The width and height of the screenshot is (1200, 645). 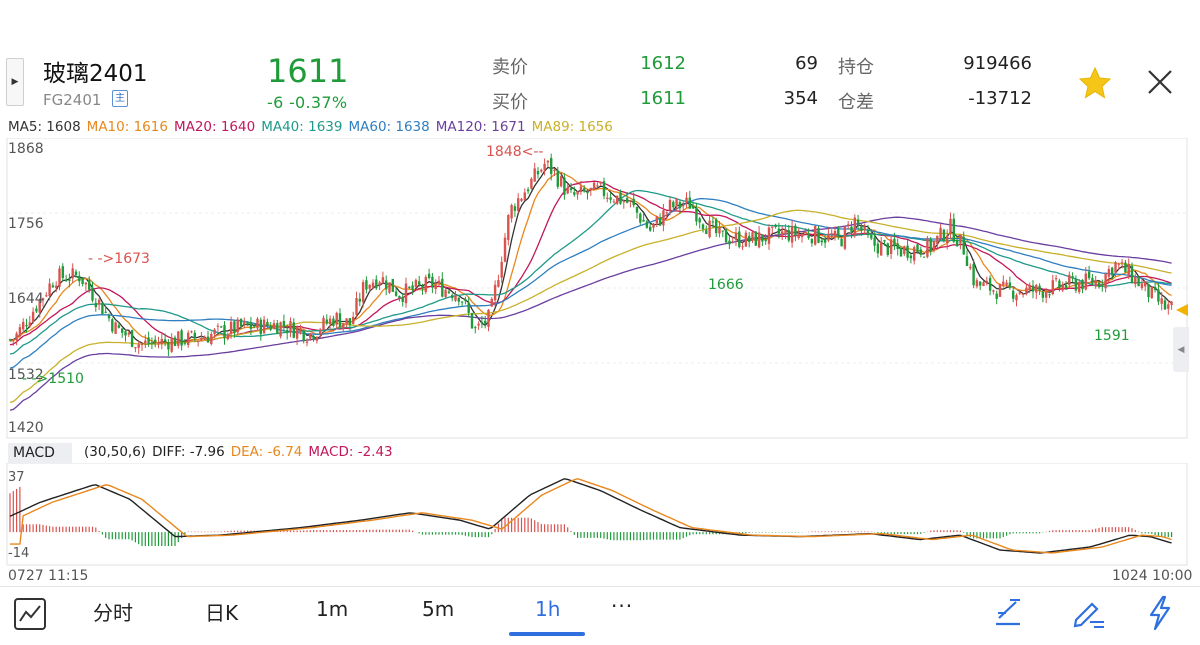 What do you see at coordinates (1095, 83) in the screenshot?
I see `star-icon` at bounding box center [1095, 83].